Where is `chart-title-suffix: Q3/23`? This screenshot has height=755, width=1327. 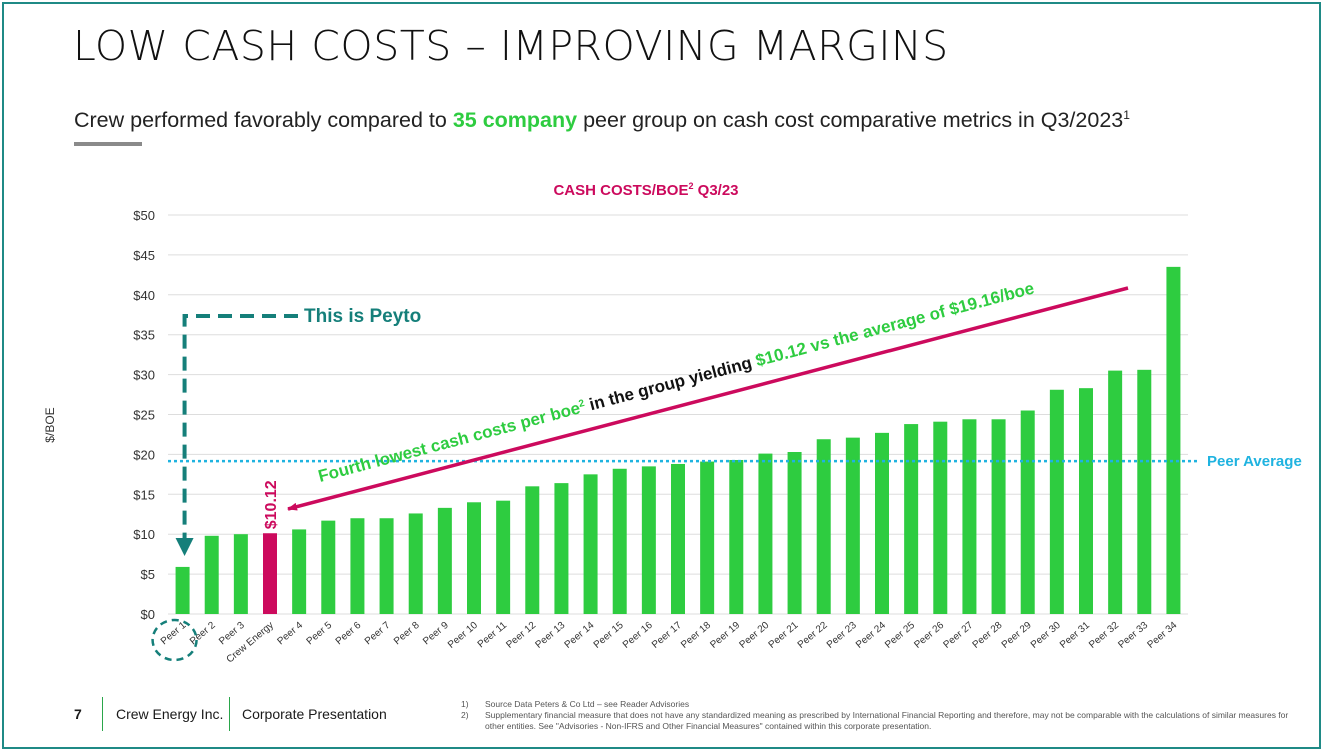 chart-title-suffix: Q3/23 is located at coordinates (716, 190).